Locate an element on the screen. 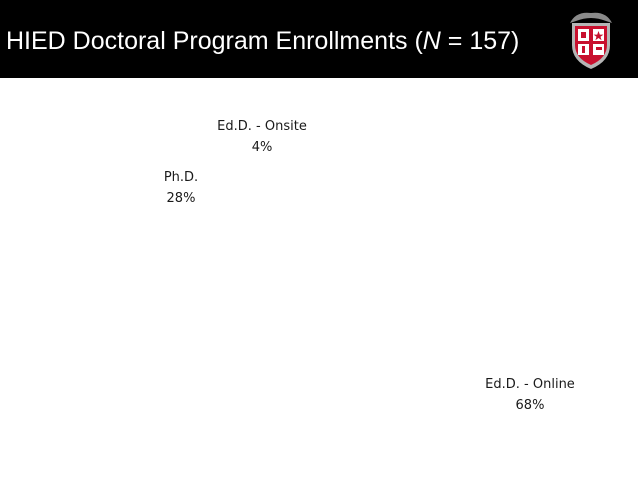 This screenshot has width=638, height=479. slice-category-edd-onsite: Ed.D. - Onsite is located at coordinates (262, 126).